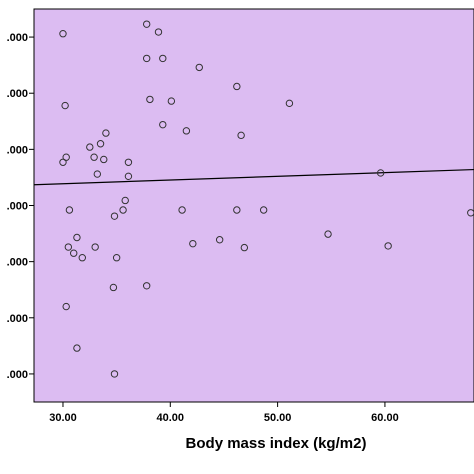 This screenshot has width=474, height=474. I want to click on x-tick-label: 60.00, so click(385, 418).